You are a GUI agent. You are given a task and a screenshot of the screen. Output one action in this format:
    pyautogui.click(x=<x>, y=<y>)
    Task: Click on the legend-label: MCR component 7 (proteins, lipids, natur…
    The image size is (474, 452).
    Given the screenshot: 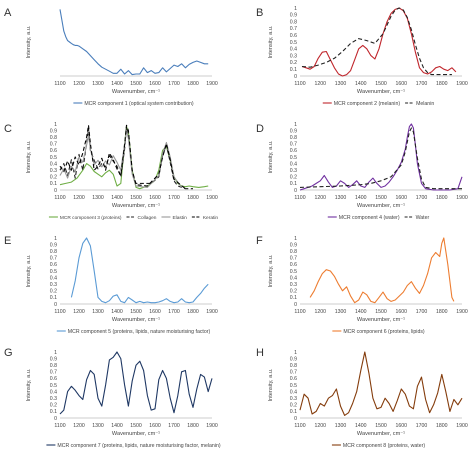 What is the action you would take?
    pyautogui.click(x=138, y=446)
    